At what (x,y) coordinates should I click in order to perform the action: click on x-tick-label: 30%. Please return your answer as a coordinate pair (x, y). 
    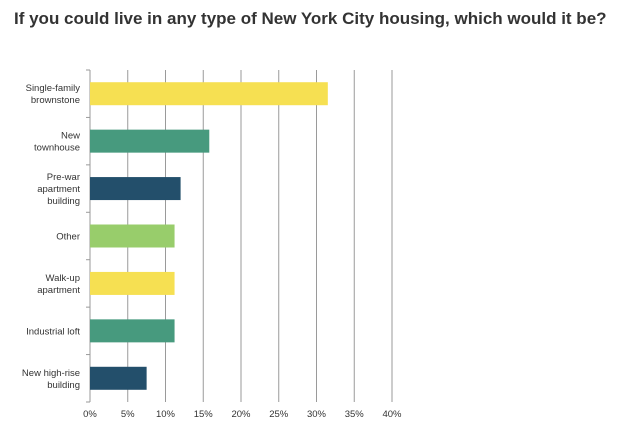
    Looking at the image, I should click on (317, 414).